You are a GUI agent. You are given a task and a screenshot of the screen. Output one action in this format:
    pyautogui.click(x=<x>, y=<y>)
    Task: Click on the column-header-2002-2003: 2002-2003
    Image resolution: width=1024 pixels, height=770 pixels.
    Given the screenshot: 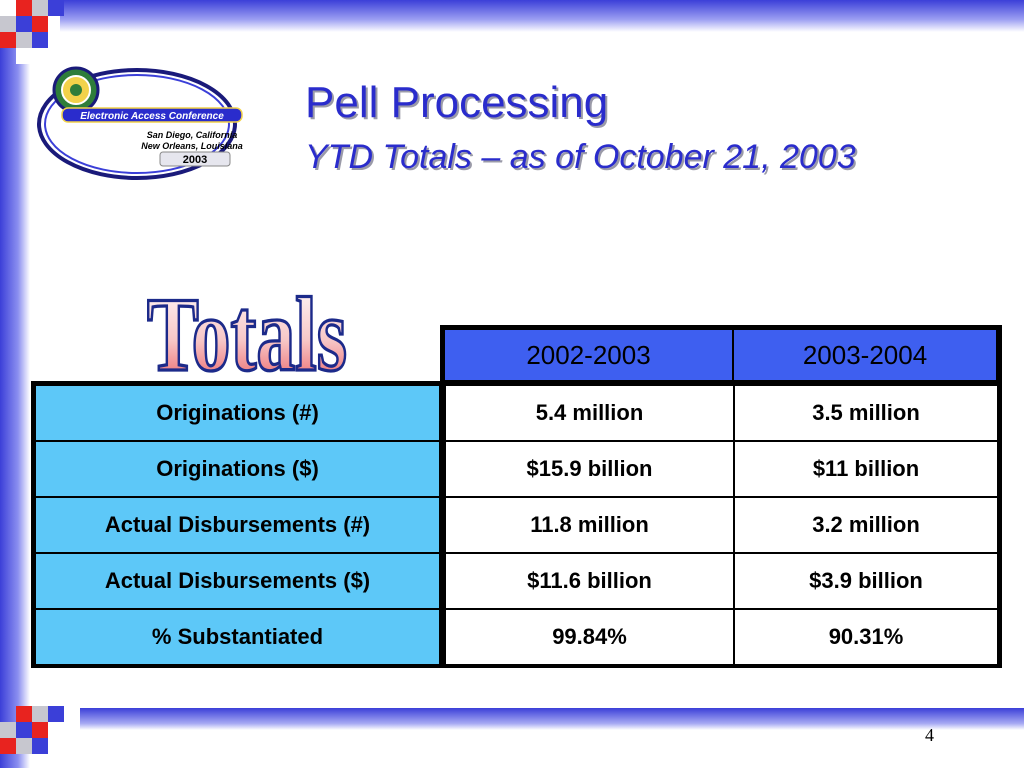 What is the action you would take?
    pyautogui.click(x=588, y=355)
    